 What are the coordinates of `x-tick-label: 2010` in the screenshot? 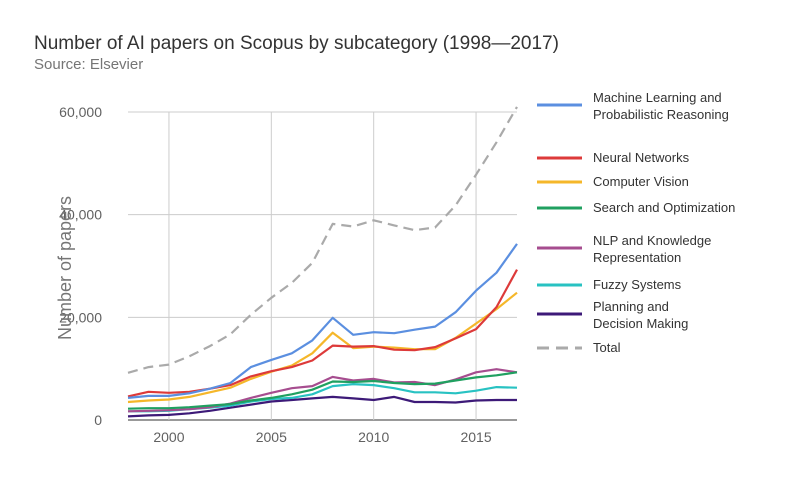 It's located at (373, 437).